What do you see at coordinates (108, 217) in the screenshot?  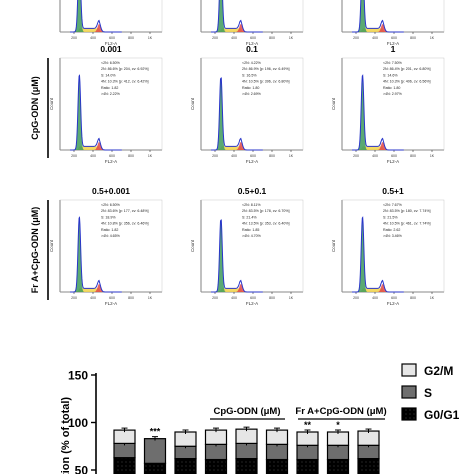 I see `panel-stat-line: S: 18.9%` at bounding box center [108, 217].